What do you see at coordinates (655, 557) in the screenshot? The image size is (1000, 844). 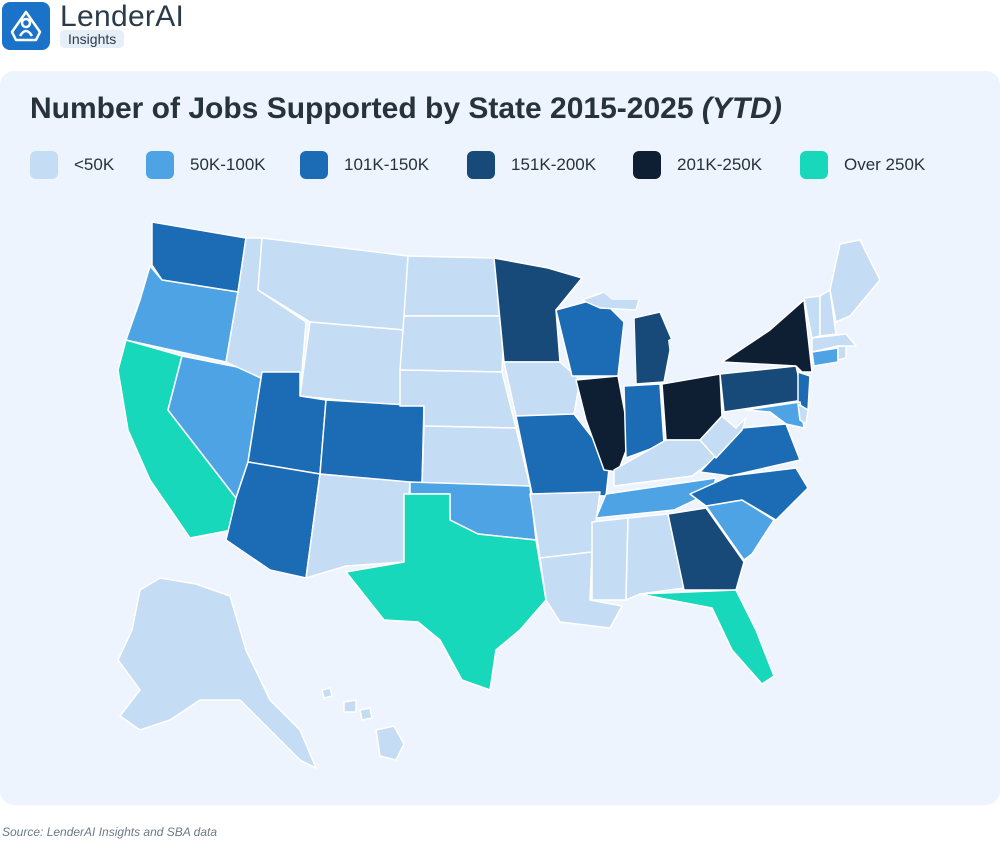 I see `state-AL` at bounding box center [655, 557].